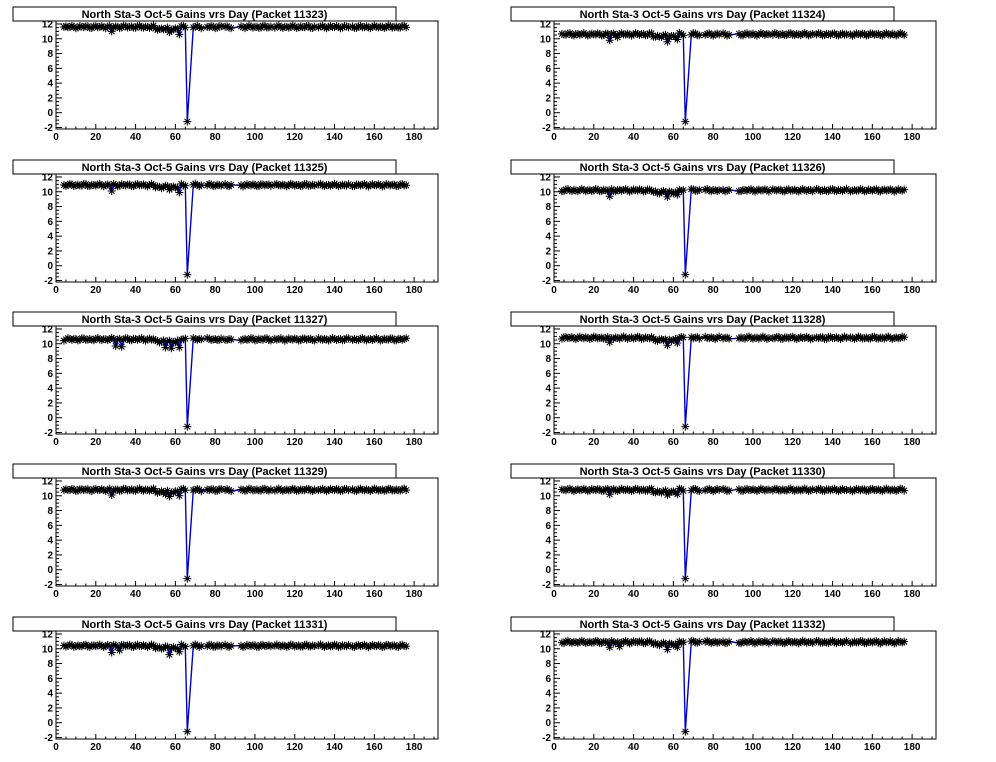  Describe the element at coordinates (594, 442) in the screenshot. I see `x-tick-label: 20` at that location.